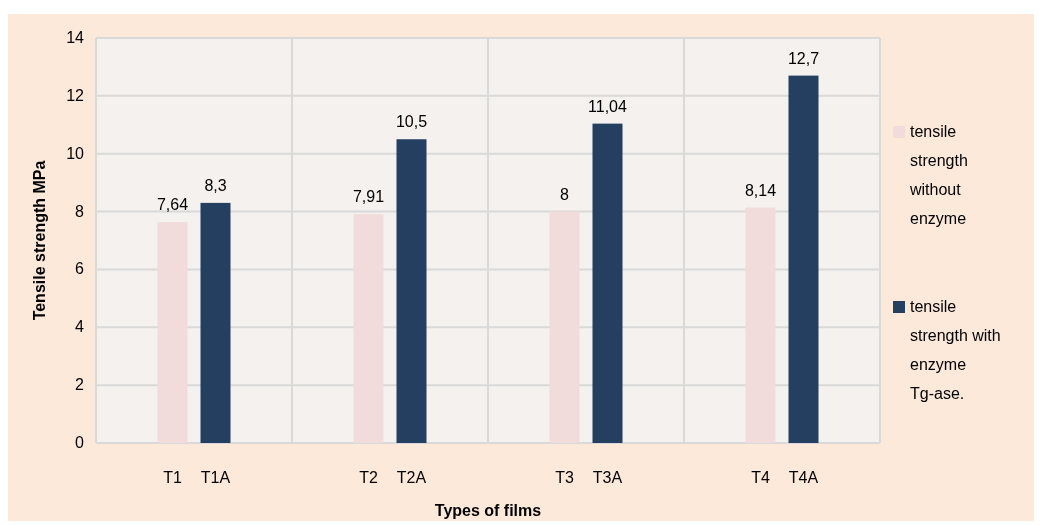  Describe the element at coordinates (215, 477) in the screenshot. I see `x-tick-label: T1A` at that location.